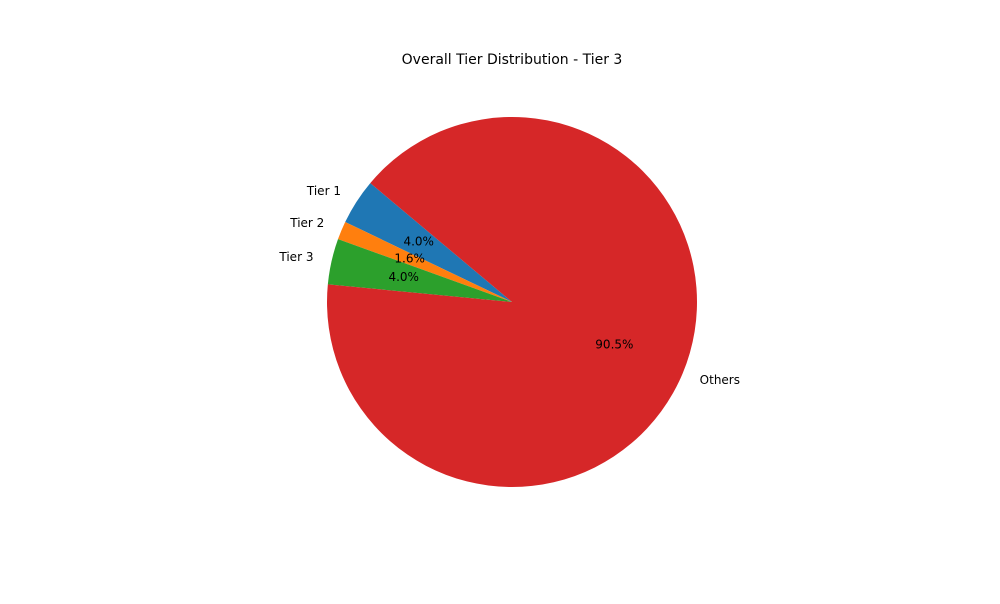 The height and width of the screenshot is (604, 1000). What do you see at coordinates (512, 60) in the screenshot?
I see `chart-title: Overall Tier Distribution - Tier 3` at bounding box center [512, 60].